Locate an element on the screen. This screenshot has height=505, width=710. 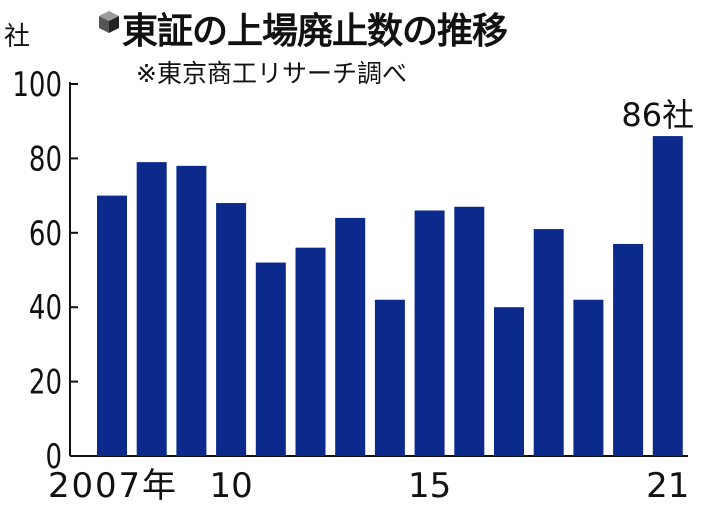
x-tick-label: 21 is located at coordinates (667, 485).